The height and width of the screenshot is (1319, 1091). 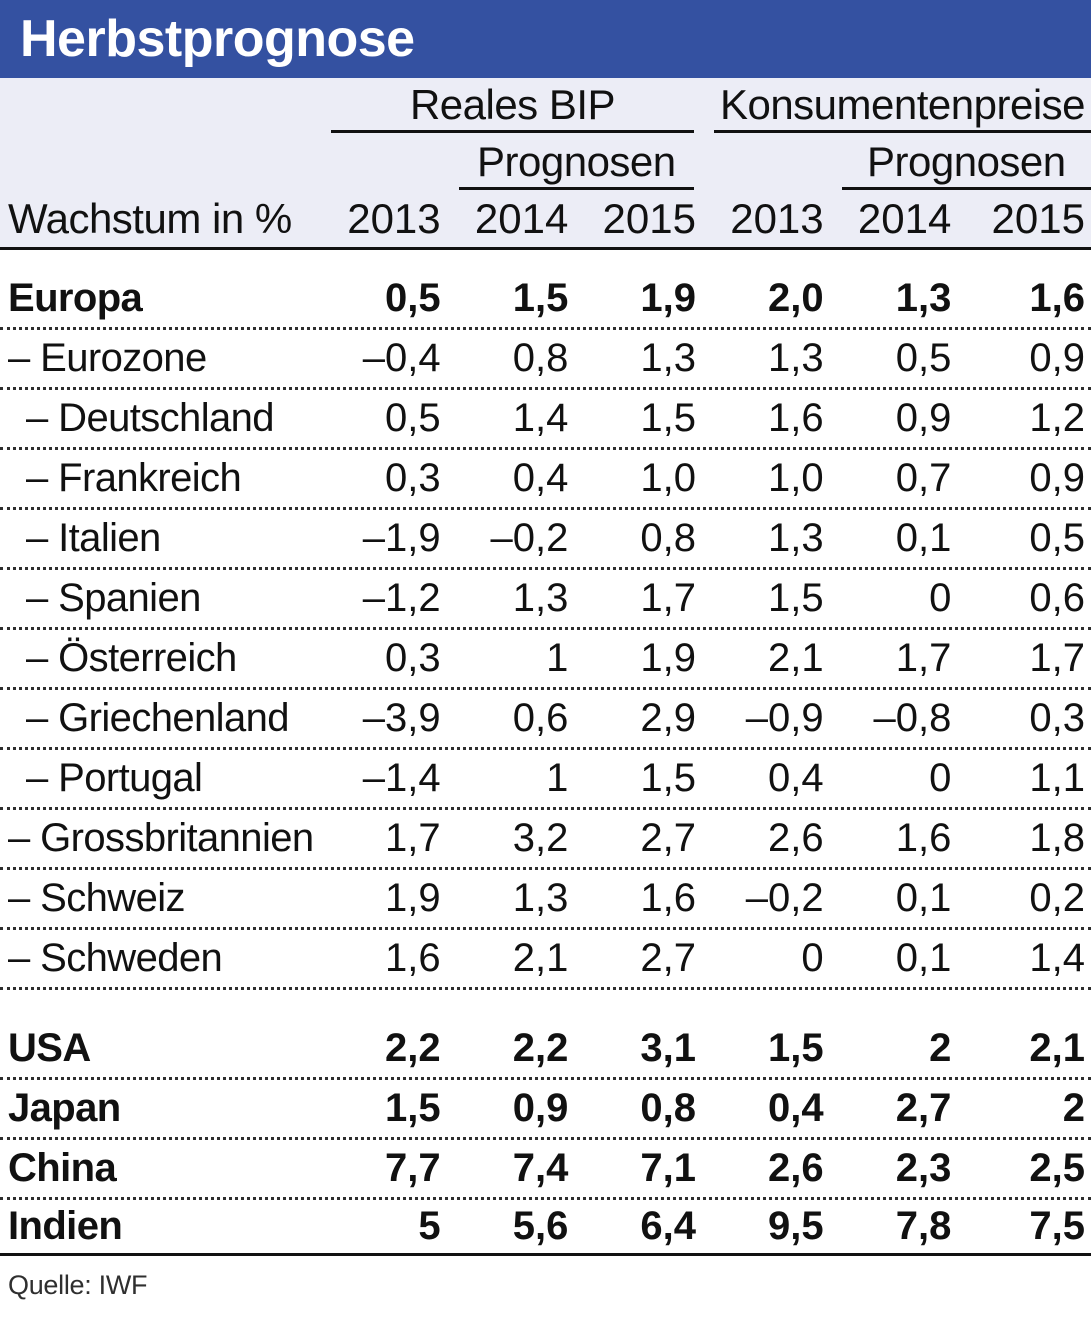 I want to click on value-cell: 2,9, so click(x=668, y=718).